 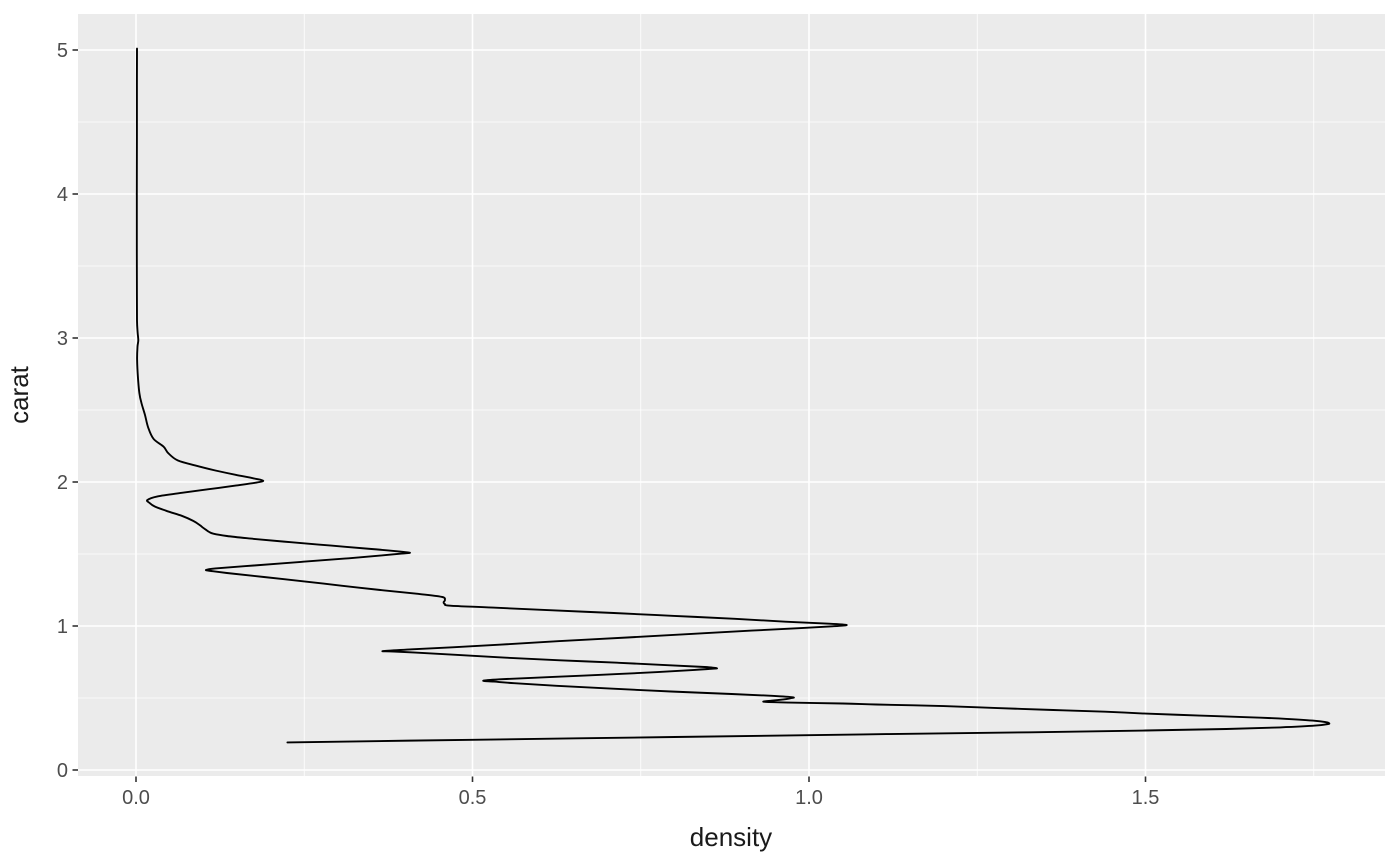 What do you see at coordinates (62, 771) in the screenshot?
I see `y-tick-label: 0` at bounding box center [62, 771].